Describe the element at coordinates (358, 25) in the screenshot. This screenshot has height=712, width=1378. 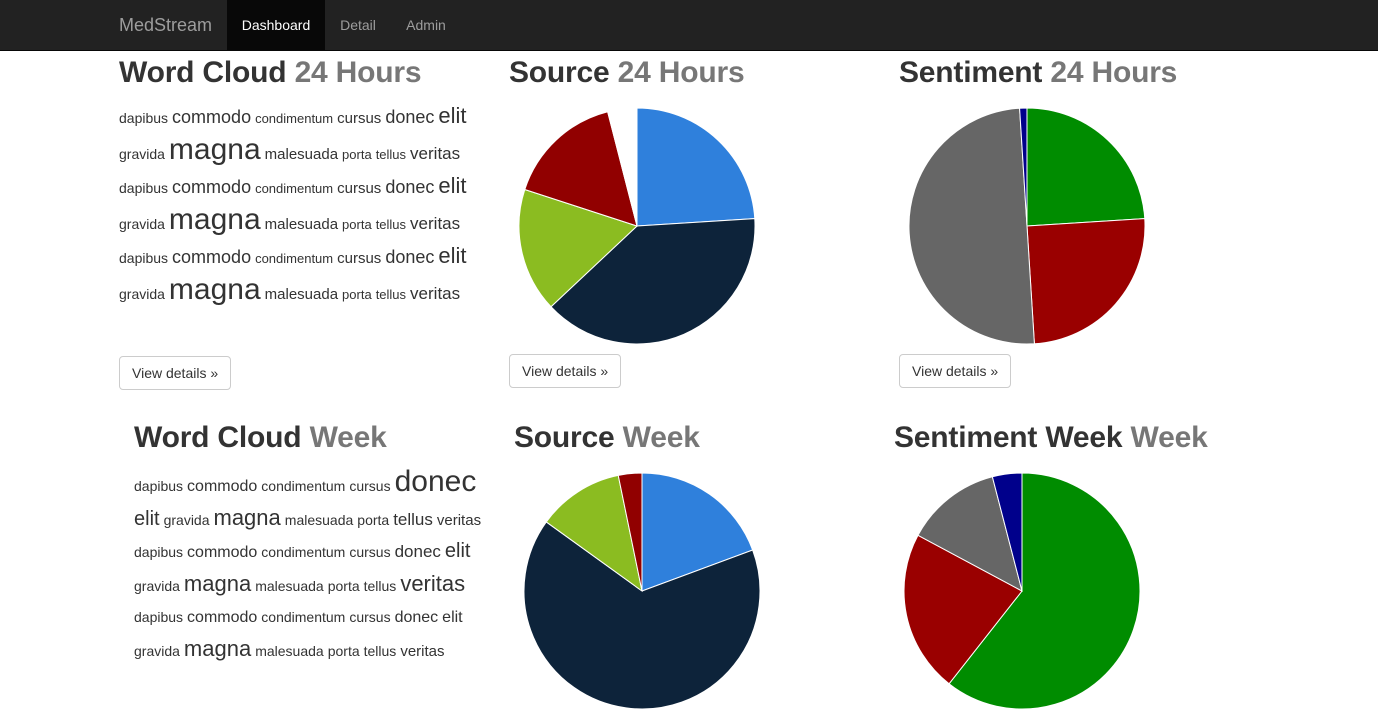
I see `nav-detail: Detail` at that location.